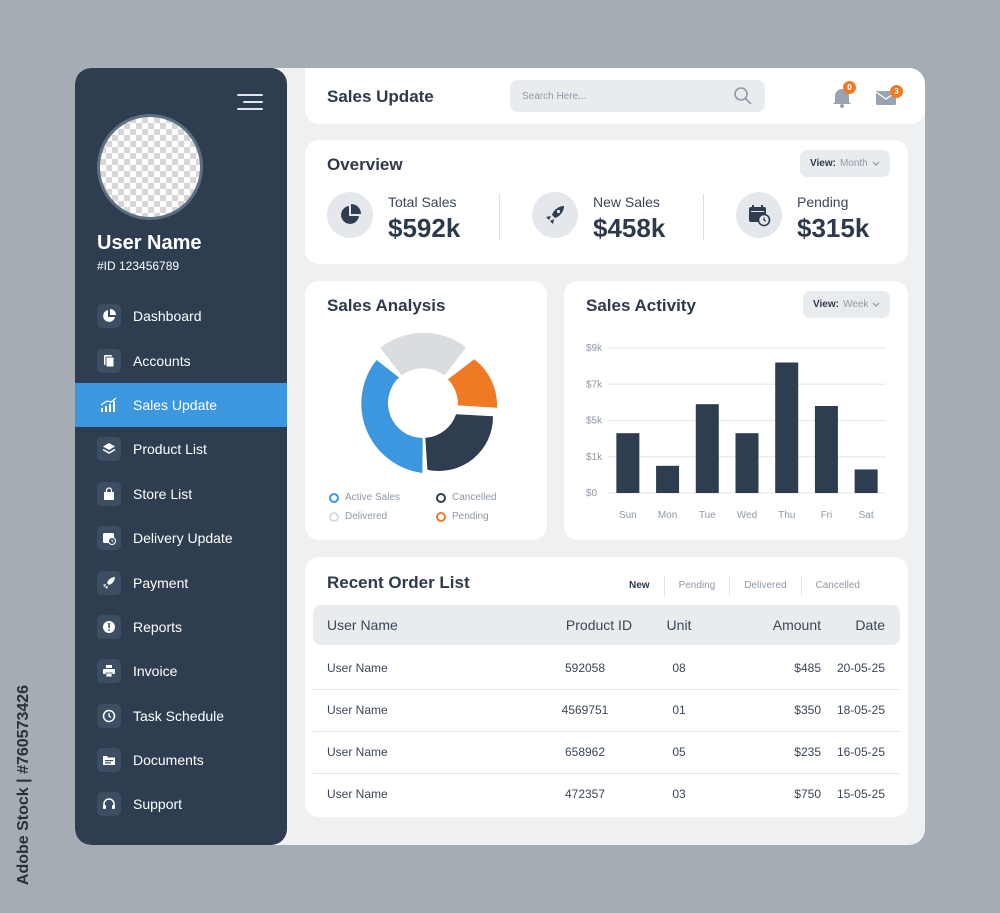 The height and width of the screenshot is (913, 1000). I want to click on sidebar-item-store-list: Store List, so click(181, 494).